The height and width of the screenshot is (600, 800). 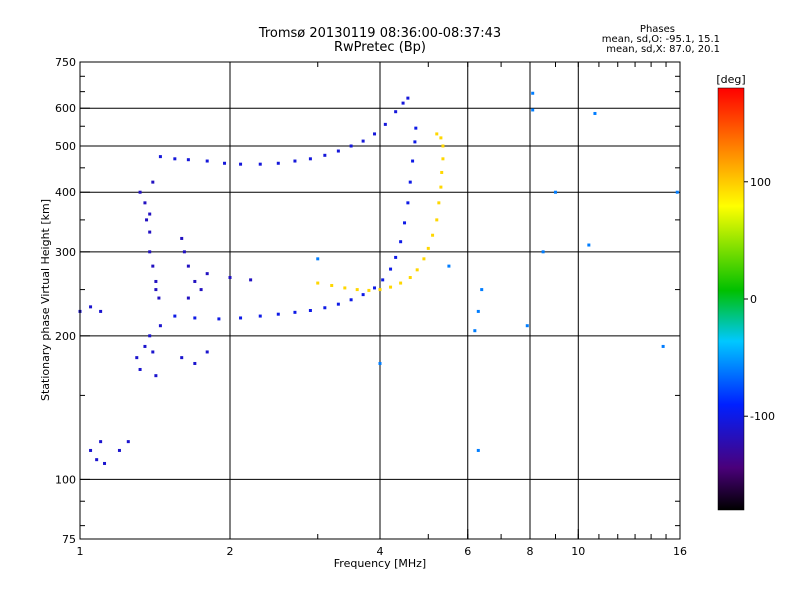 What do you see at coordinates (380, 563) in the screenshot?
I see `x-axis-label: Frequency [MHz]` at bounding box center [380, 563].